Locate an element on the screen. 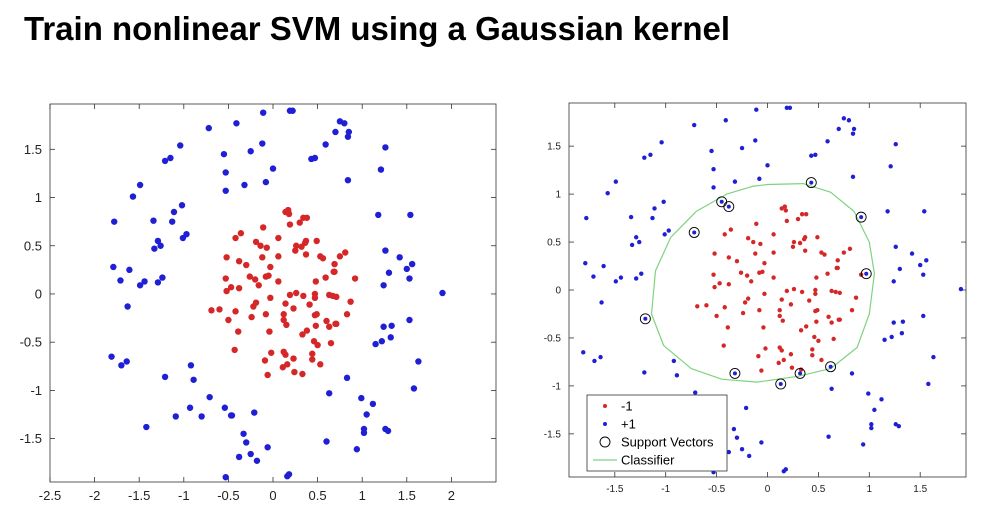 The height and width of the screenshot is (526, 986). y-tick-label: -1 is located at coordinates (556, 386).